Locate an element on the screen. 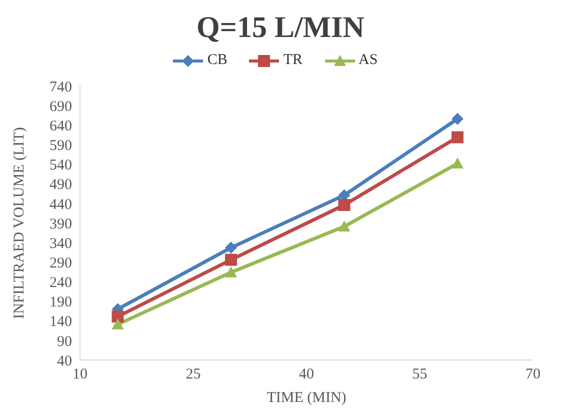  legend-label: TR is located at coordinates (292, 60).